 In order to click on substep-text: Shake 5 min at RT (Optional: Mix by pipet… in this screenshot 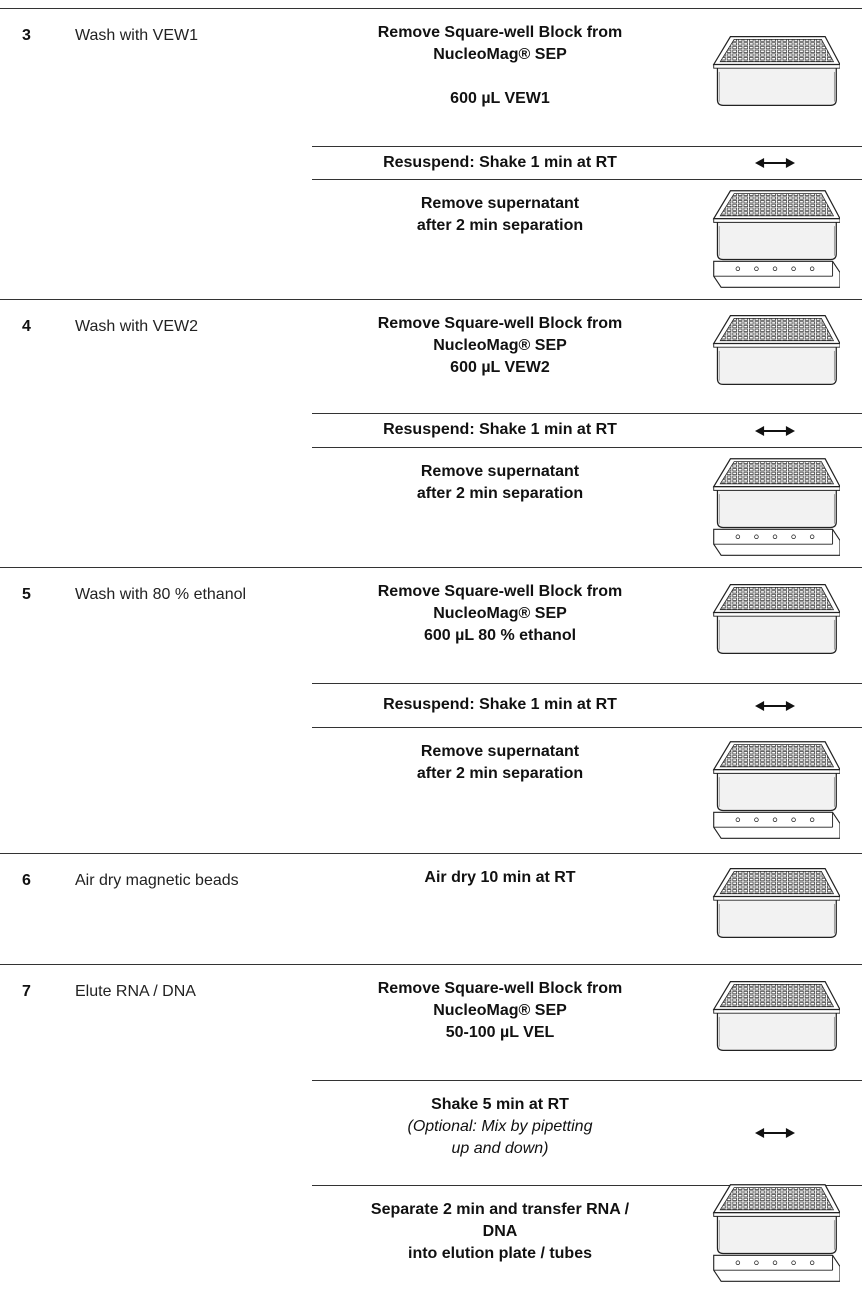, I will do `click(500, 1133)`.